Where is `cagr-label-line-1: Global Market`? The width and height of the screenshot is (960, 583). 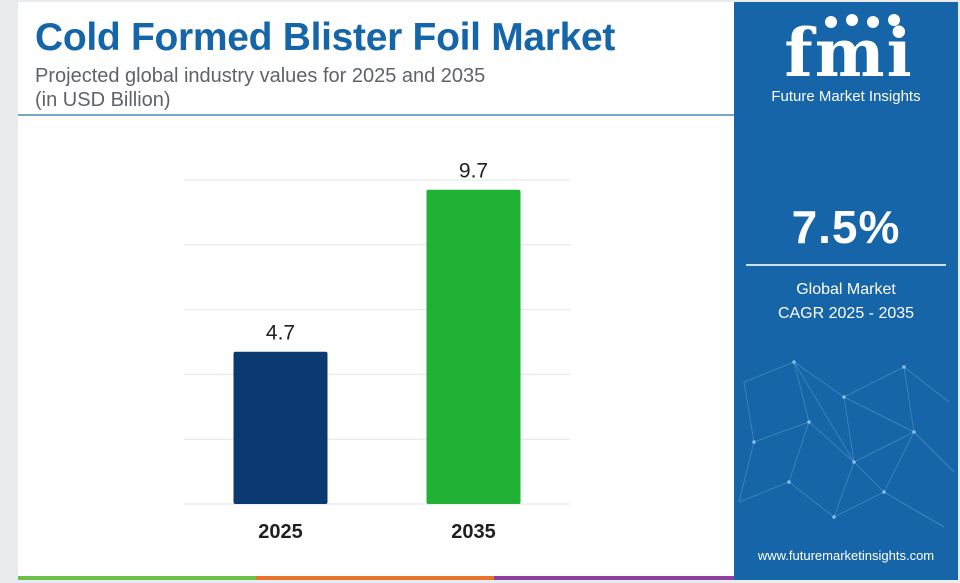 cagr-label-line-1: Global Market is located at coordinates (846, 289).